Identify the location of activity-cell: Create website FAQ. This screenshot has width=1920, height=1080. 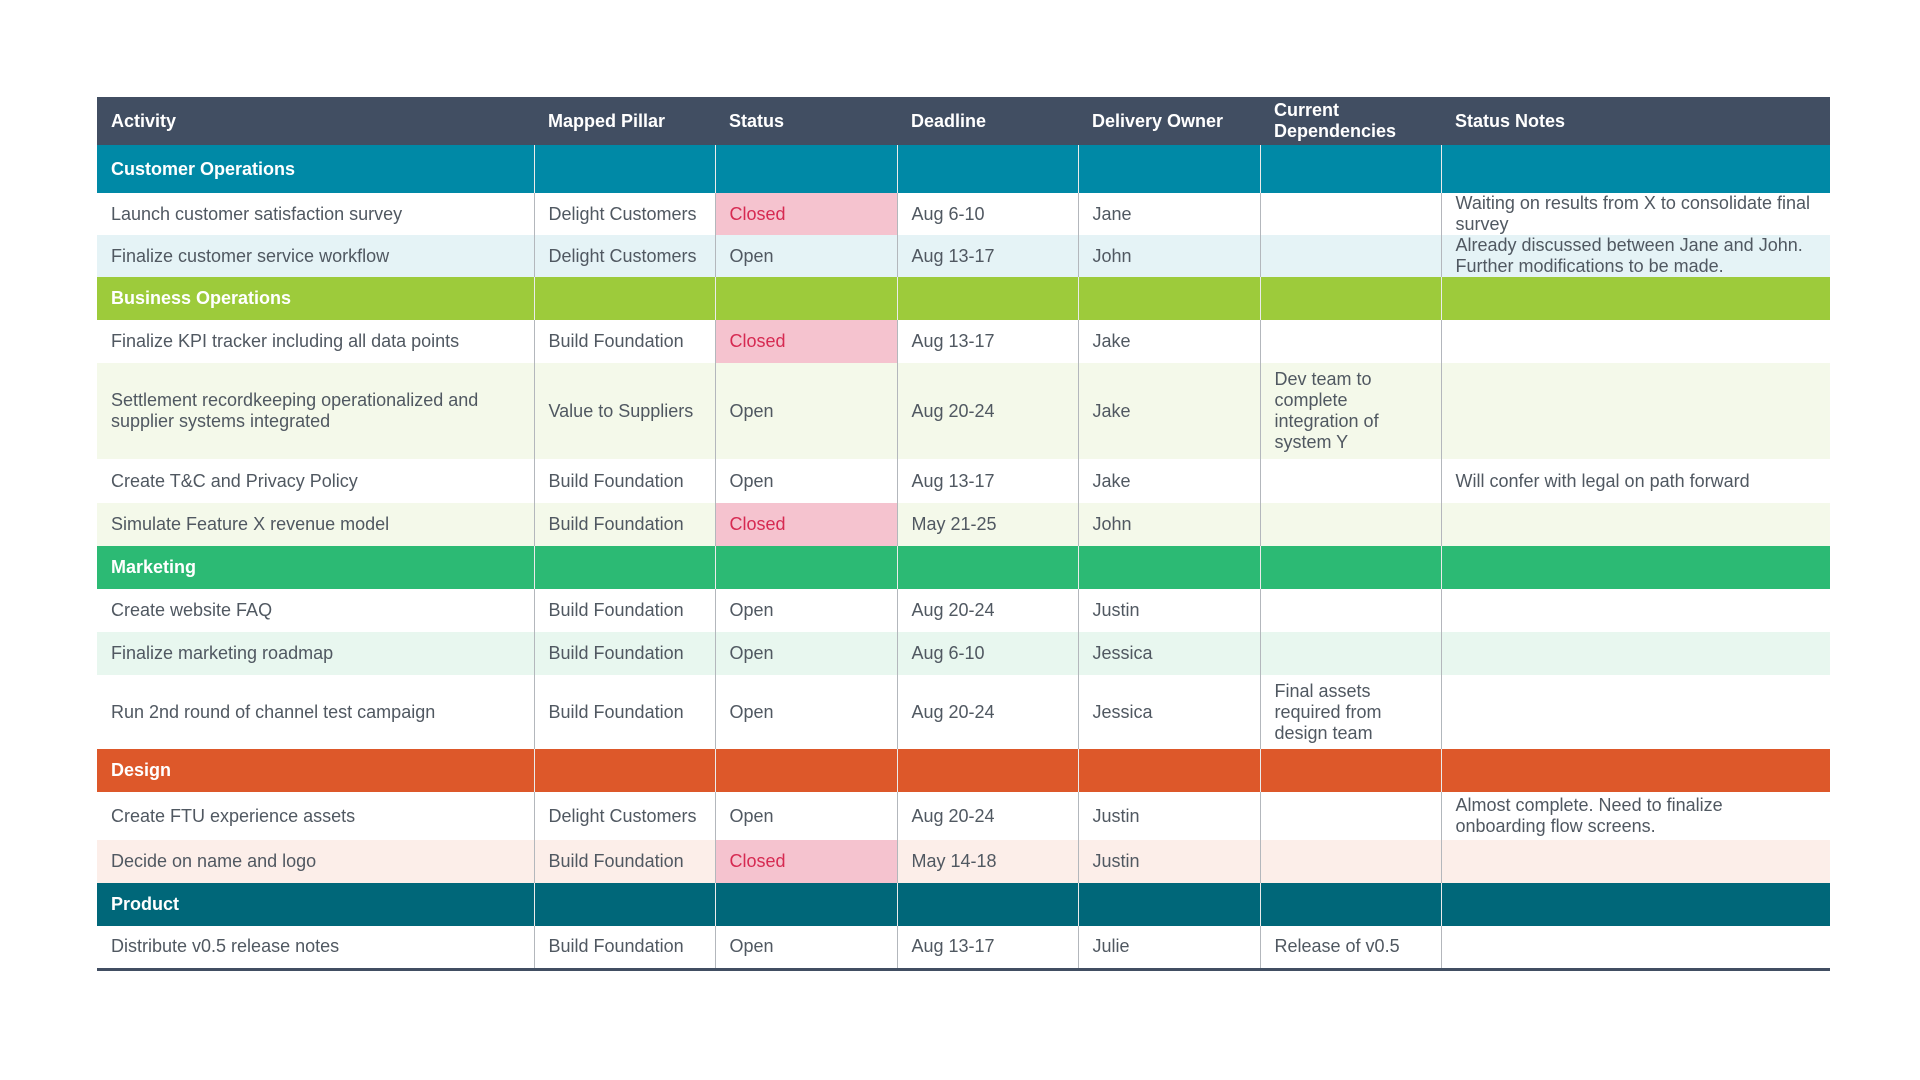
(315, 610).